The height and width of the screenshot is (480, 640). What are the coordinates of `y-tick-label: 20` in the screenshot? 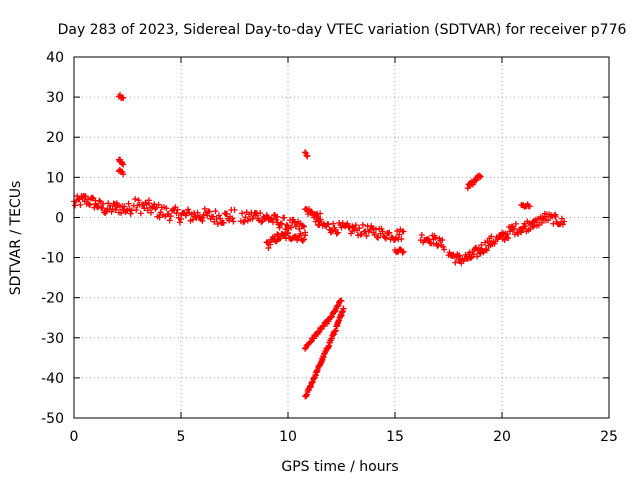 It's located at (55, 138).